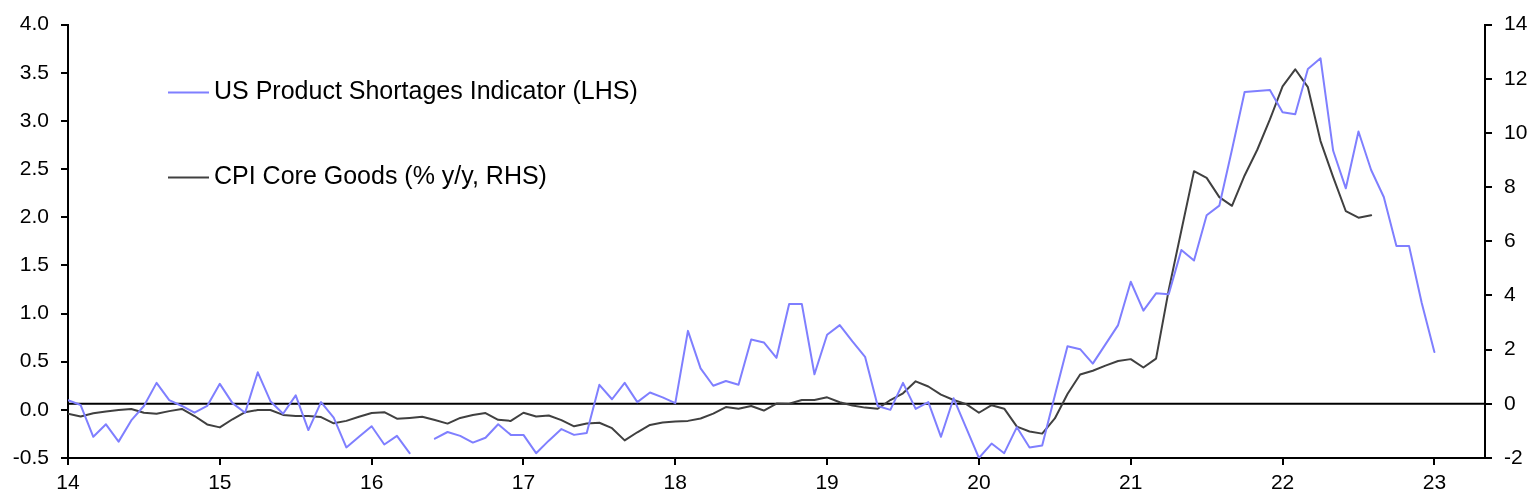 The width and height of the screenshot is (1538, 504). I want to click on x-tick-label: 23, so click(1434, 482).